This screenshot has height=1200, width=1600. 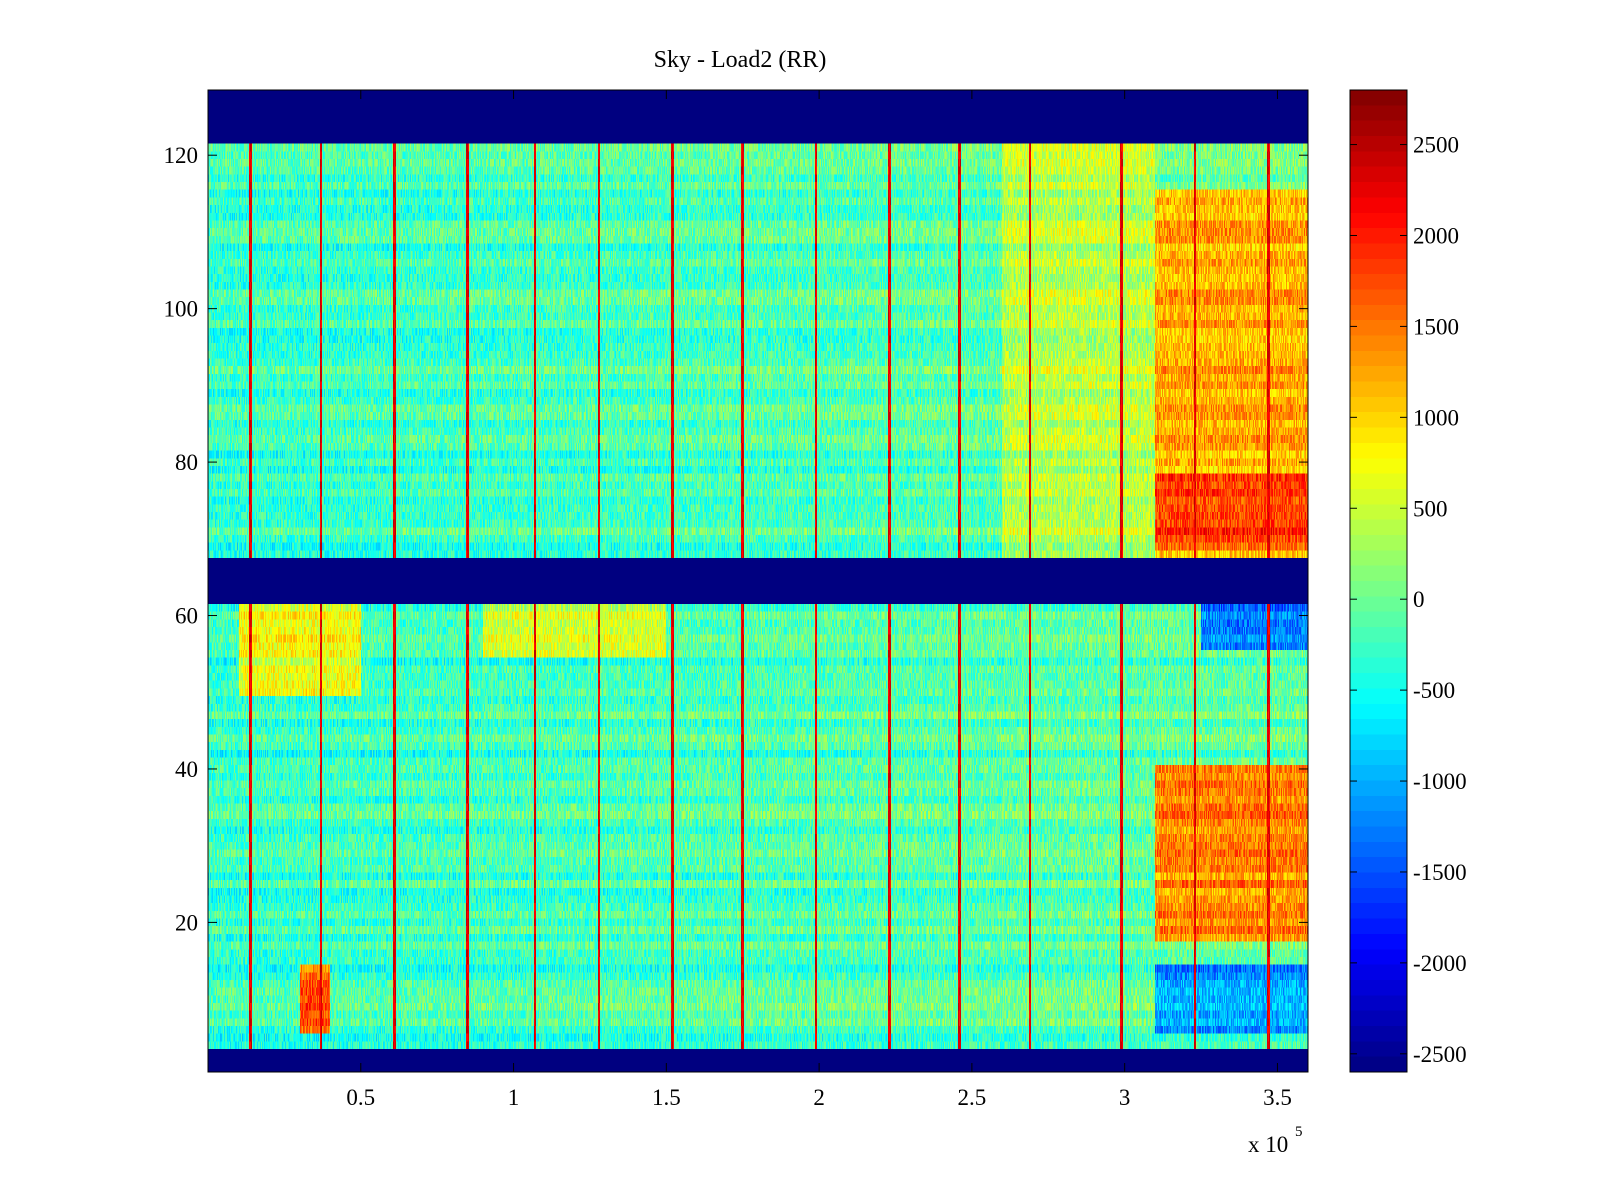 What do you see at coordinates (1440, 872) in the screenshot?
I see `colorbar-tick-label: -1500` at bounding box center [1440, 872].